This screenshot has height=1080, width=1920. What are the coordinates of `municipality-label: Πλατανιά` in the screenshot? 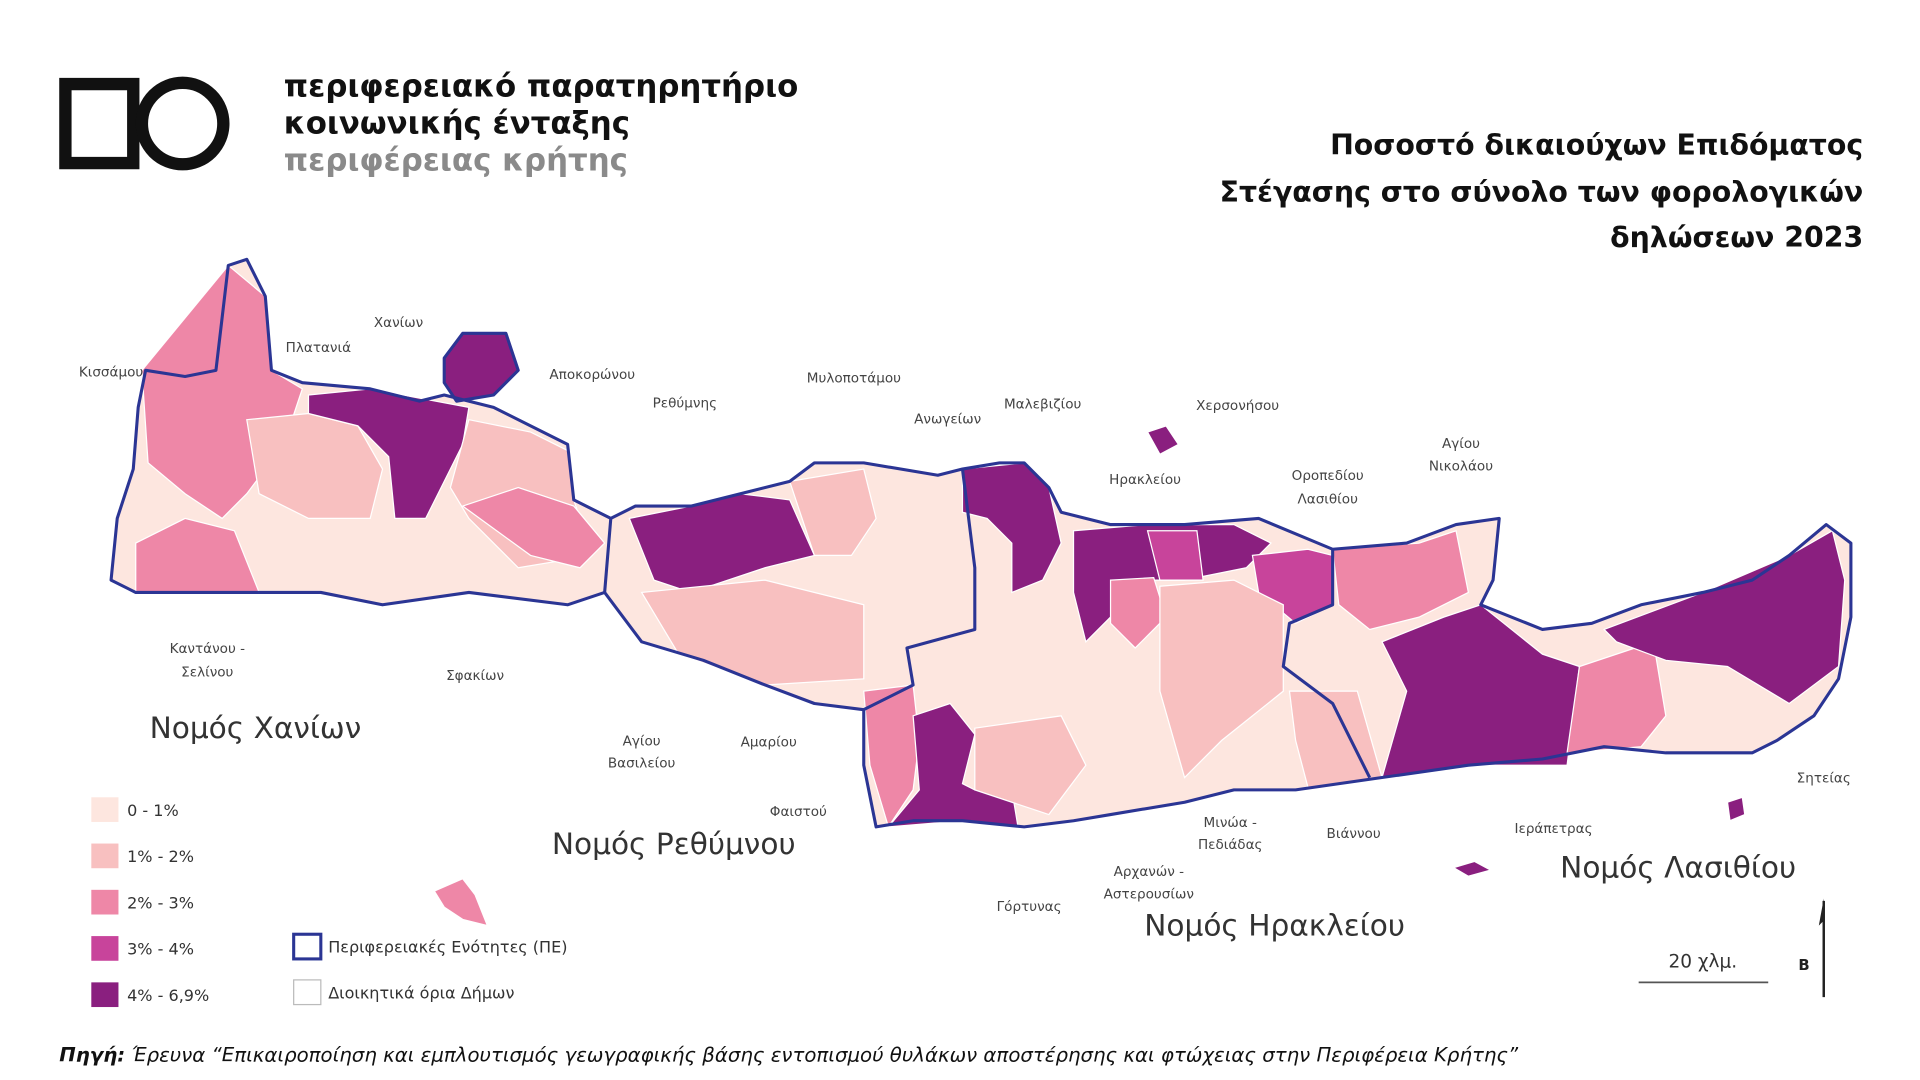 It's located at (318, 348).